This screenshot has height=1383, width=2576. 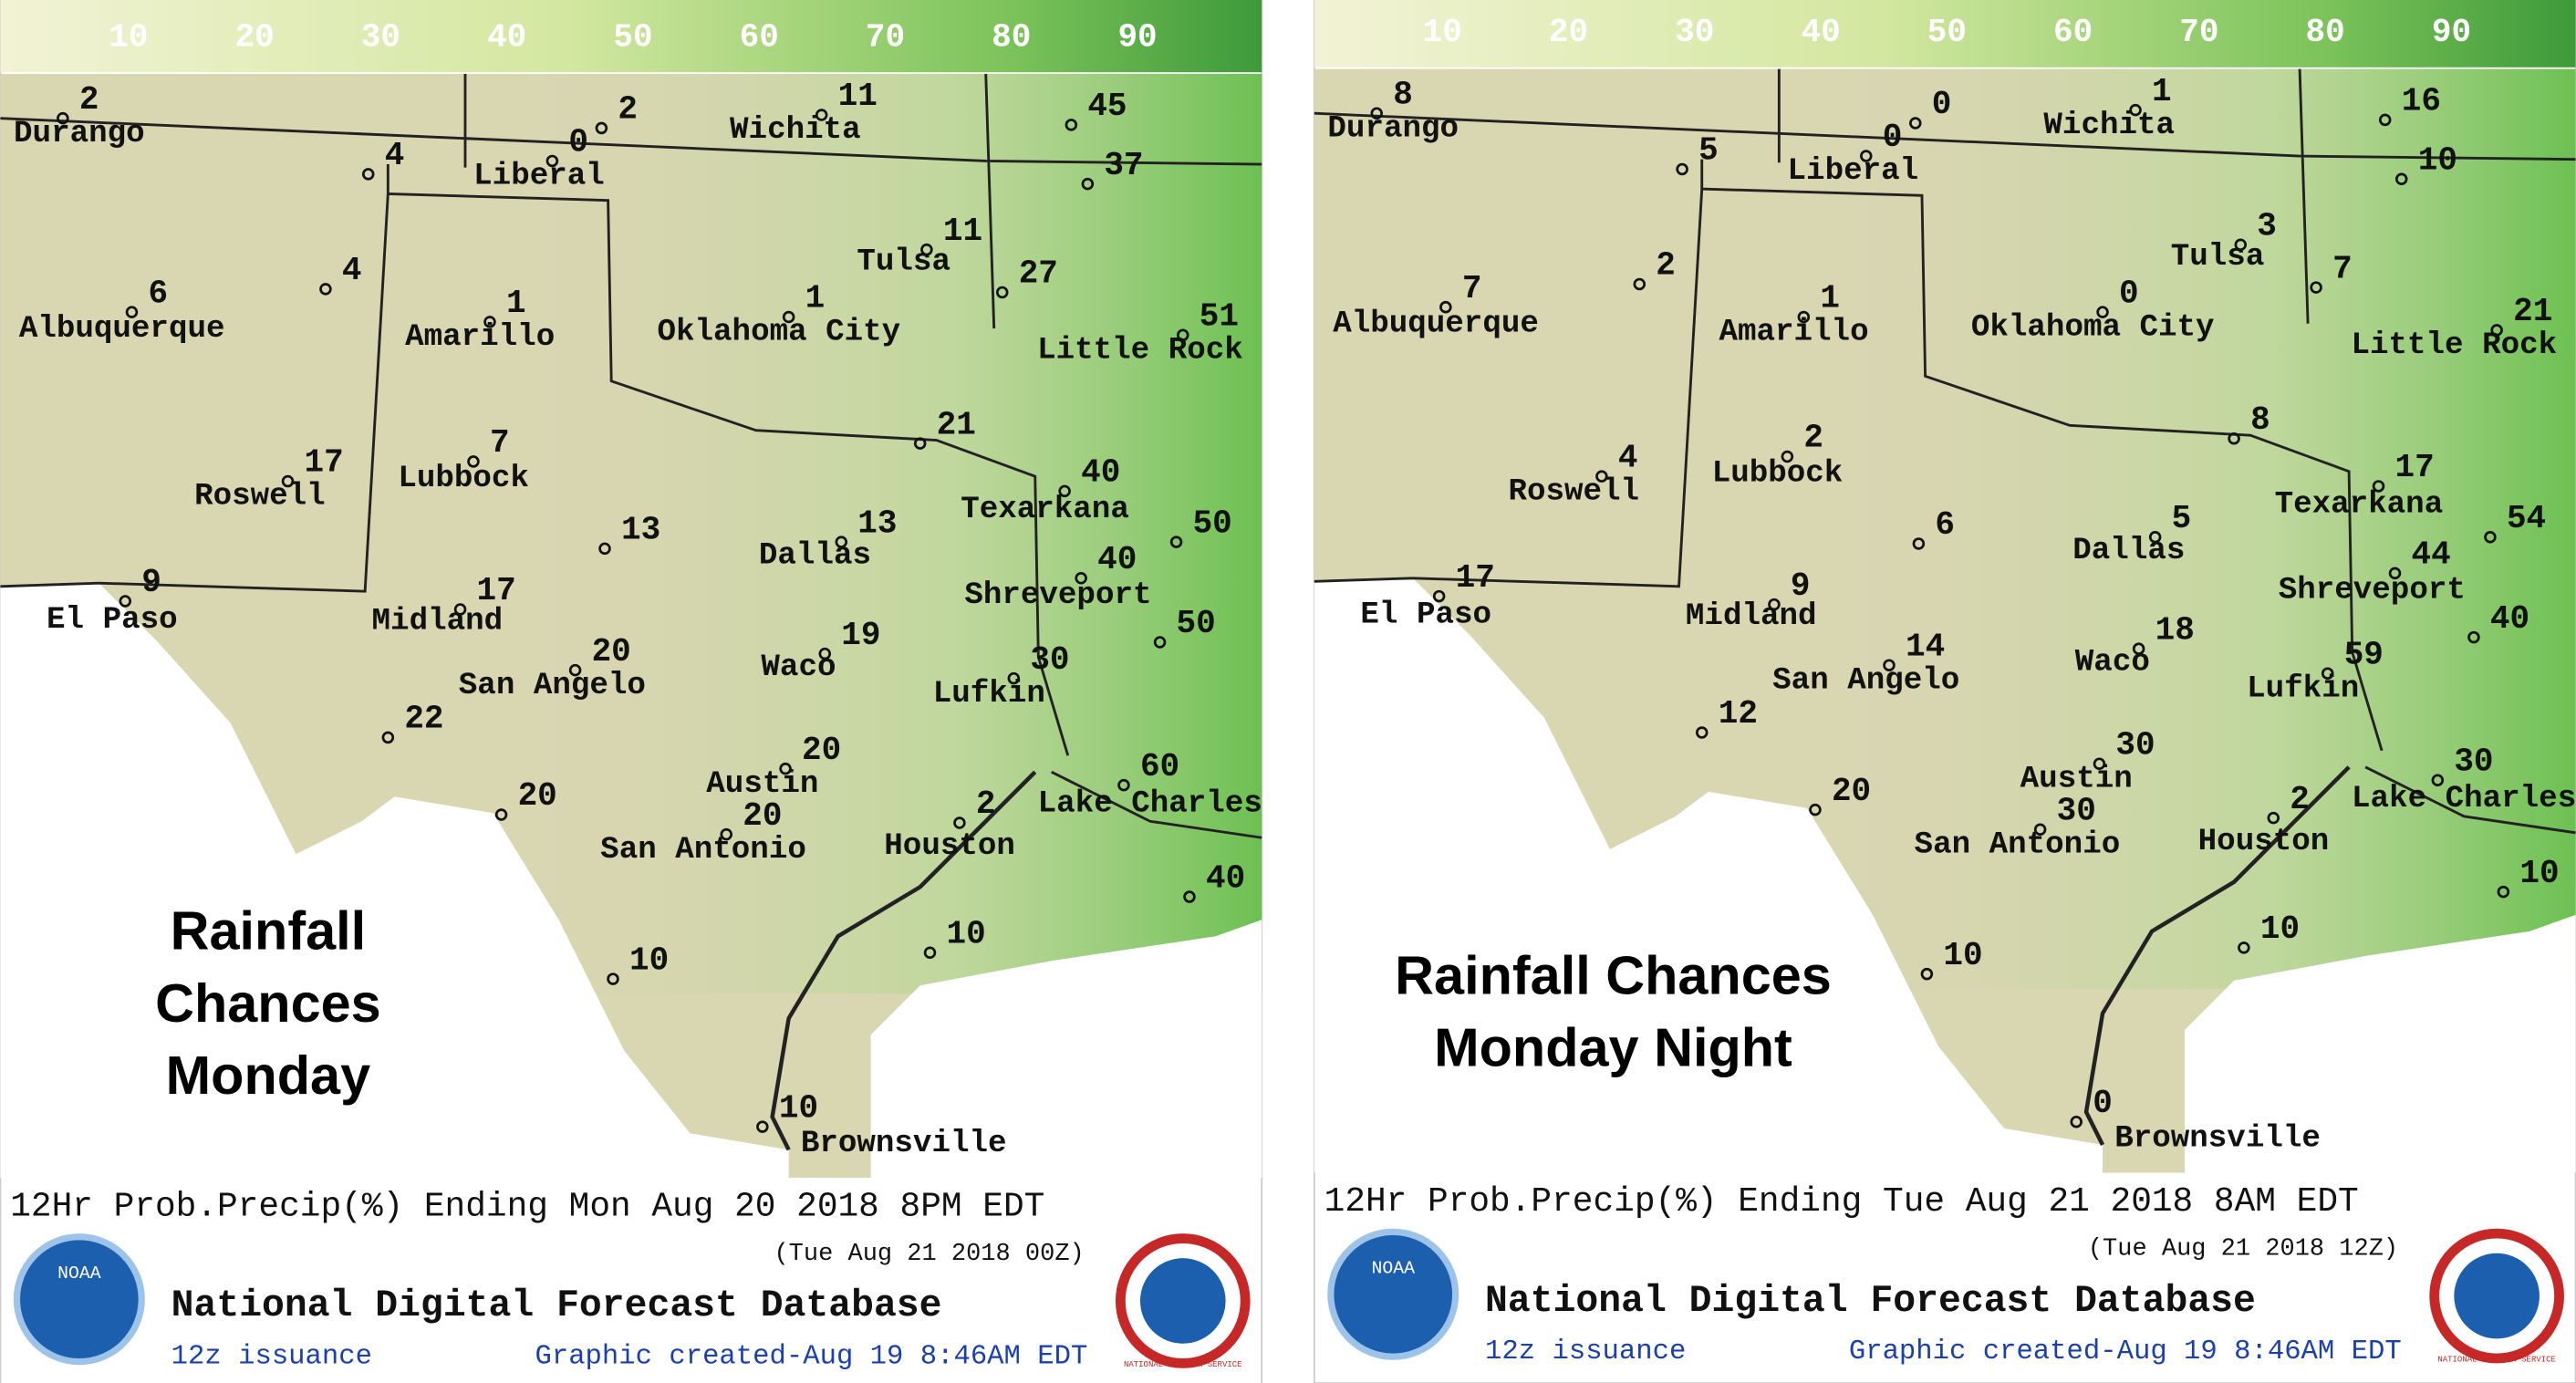 What do you see at coordinates (2260, 420) in the screenshot?
I see `station-value: 8` at bounding box center [2260, 420].